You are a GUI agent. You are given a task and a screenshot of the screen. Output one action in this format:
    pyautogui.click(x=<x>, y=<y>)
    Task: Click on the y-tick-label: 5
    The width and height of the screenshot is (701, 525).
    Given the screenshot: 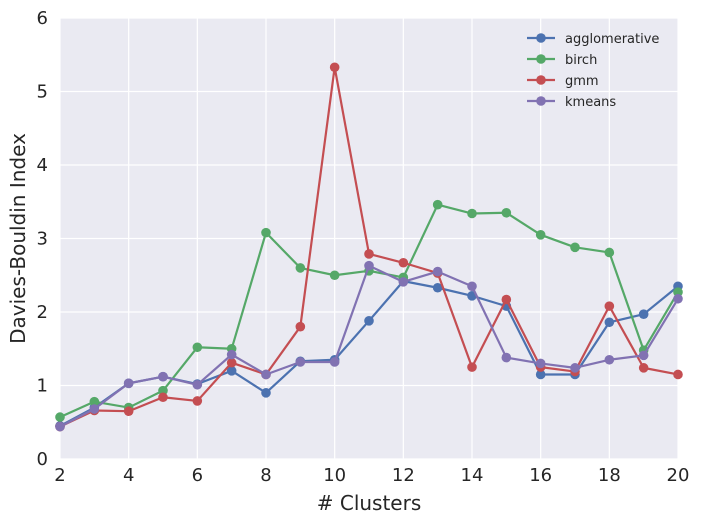 What is the action you would take?
    pyautogui.click(x=42, y=92)
    